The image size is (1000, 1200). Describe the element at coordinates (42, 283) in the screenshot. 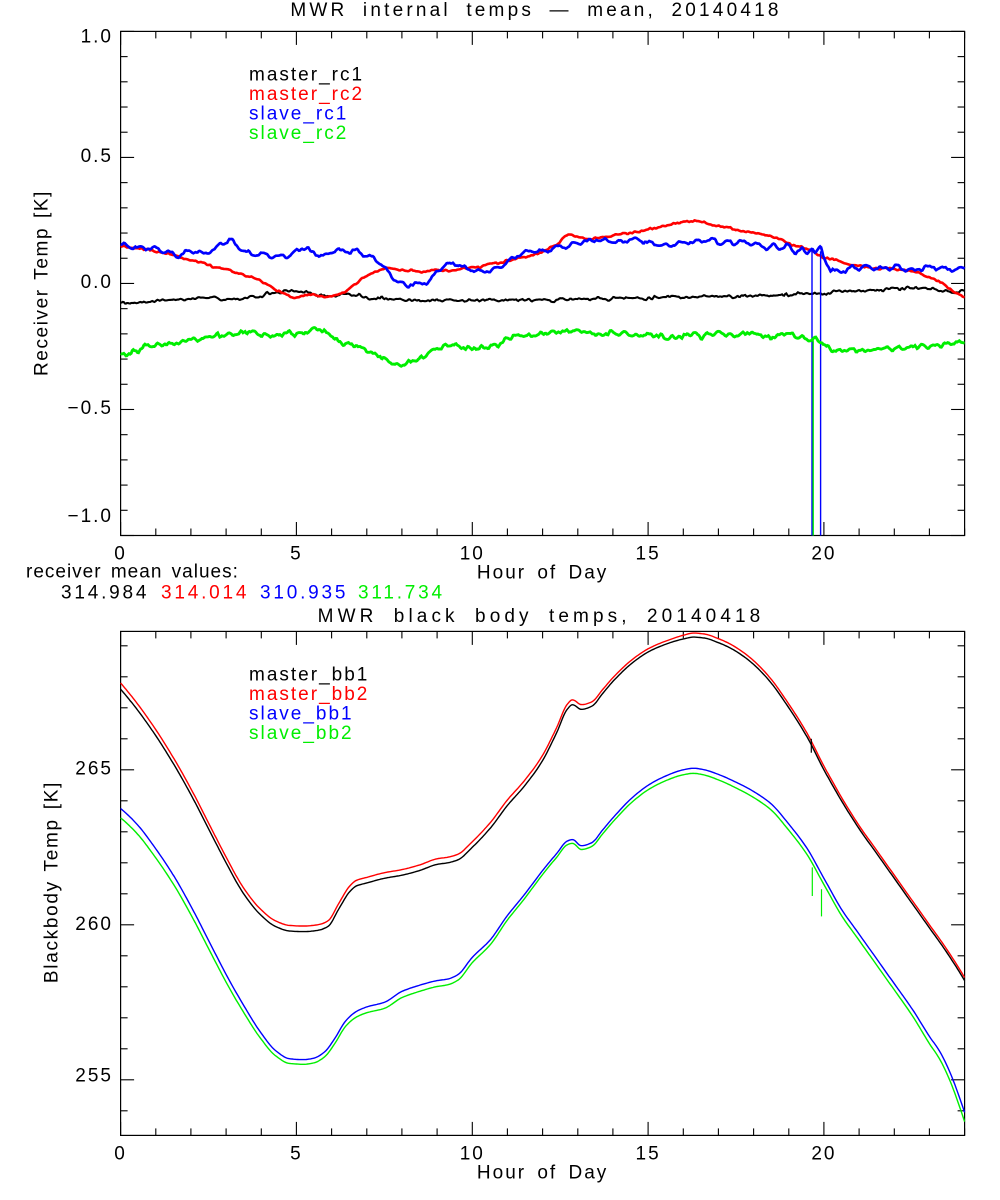

I see `svg-text: Receiver Temp [K]` at that location.